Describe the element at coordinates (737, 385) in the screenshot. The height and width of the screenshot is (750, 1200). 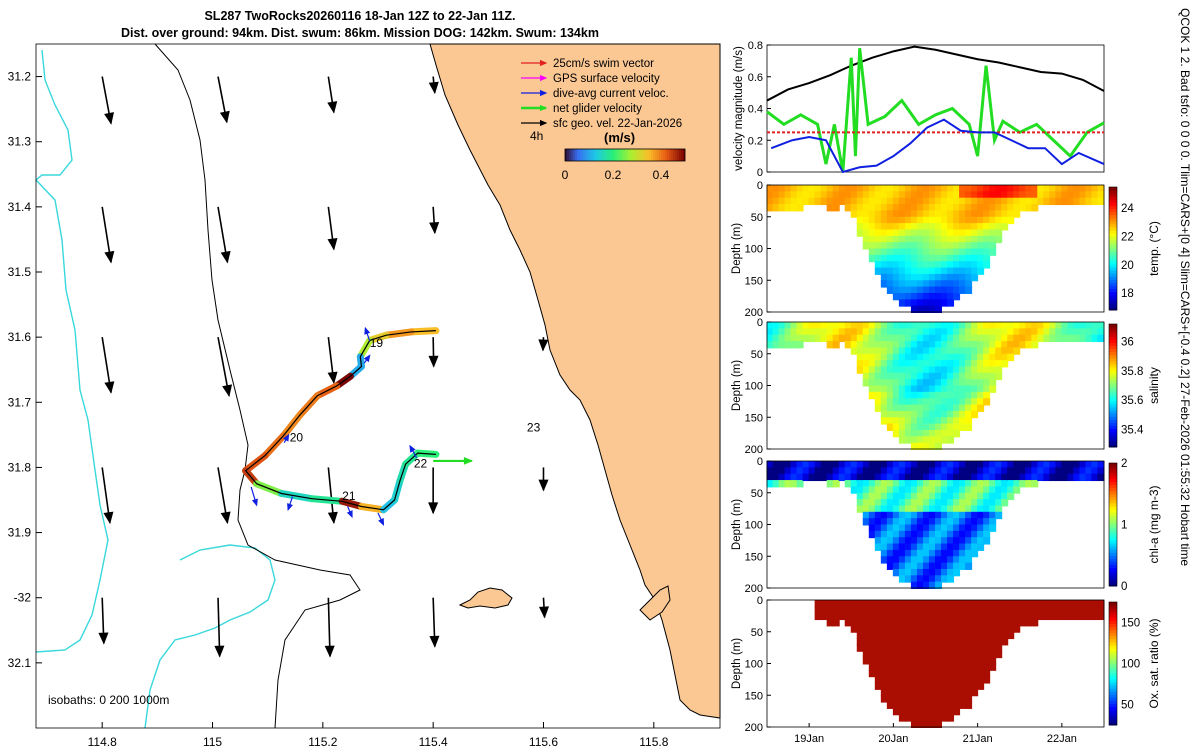
I see `depth-axis-label: Depth (m)` at that location.